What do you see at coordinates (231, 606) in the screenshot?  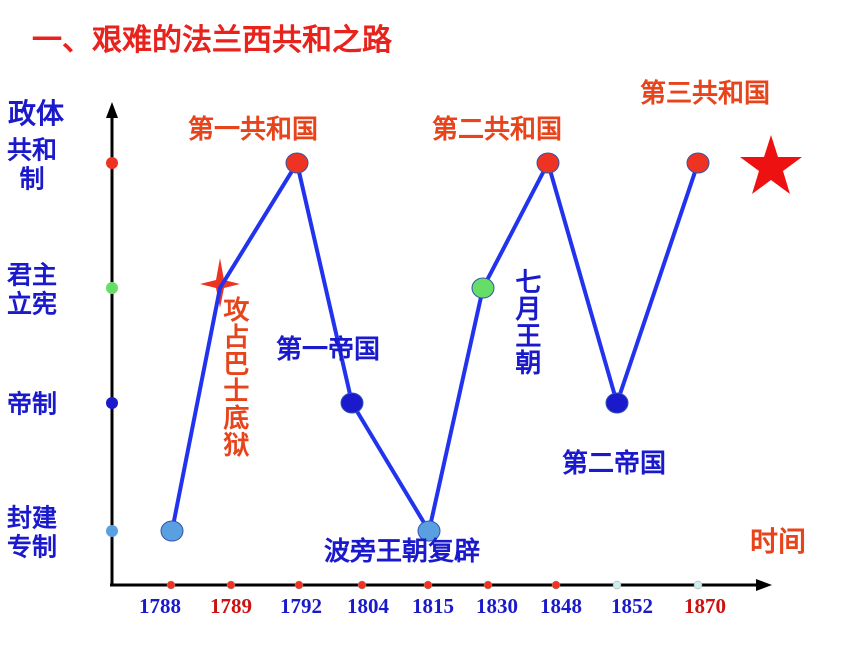 I see `x-tick-label: 1789` at bounding box center [231, 606].